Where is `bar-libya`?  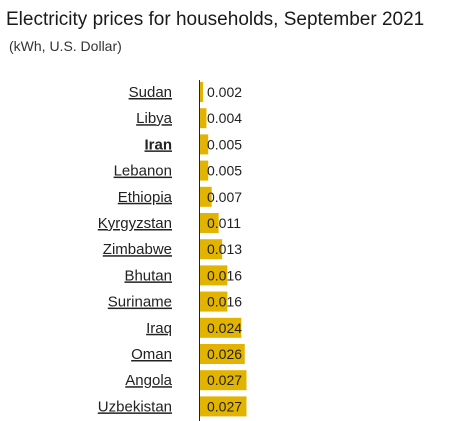
bar-libya is located at coordinates (203, 118).